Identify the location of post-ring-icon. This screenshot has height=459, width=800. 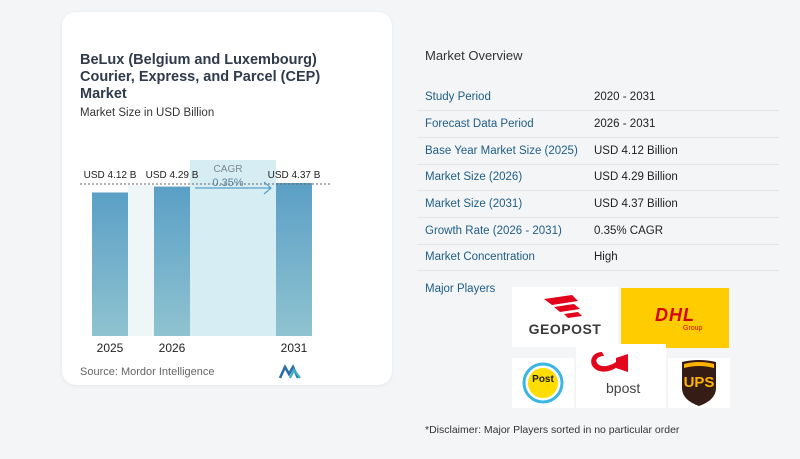
(543, 383).